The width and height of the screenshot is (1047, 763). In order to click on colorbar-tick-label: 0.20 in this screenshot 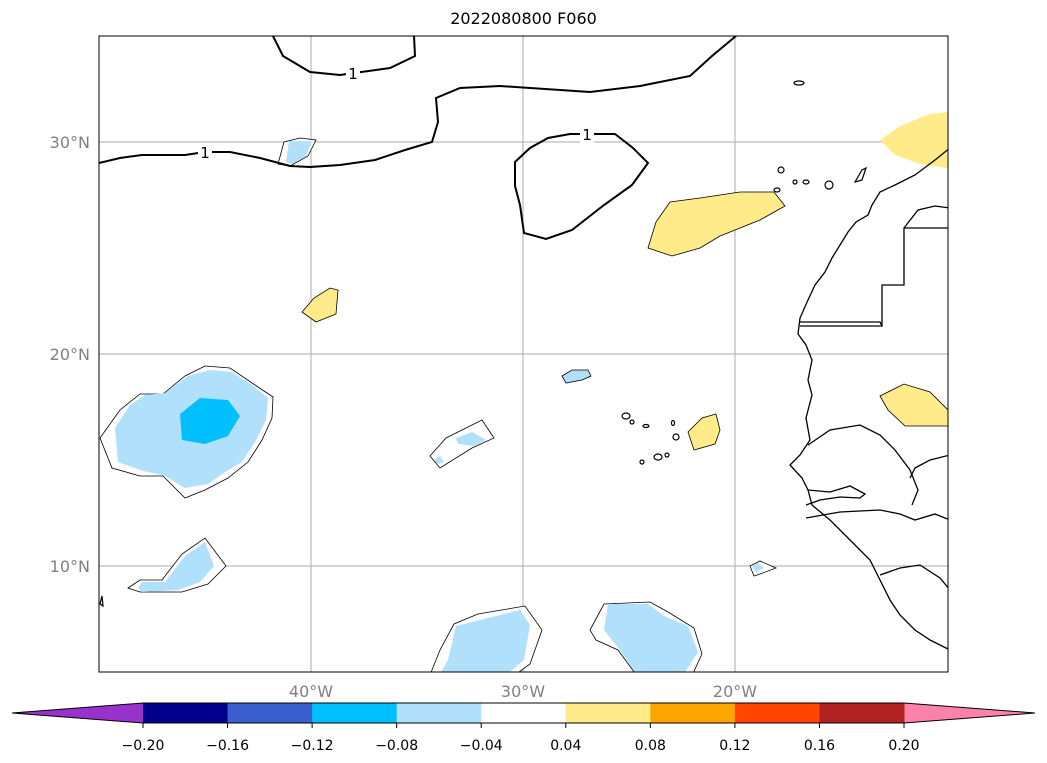, I will do `click(903, 746)`.